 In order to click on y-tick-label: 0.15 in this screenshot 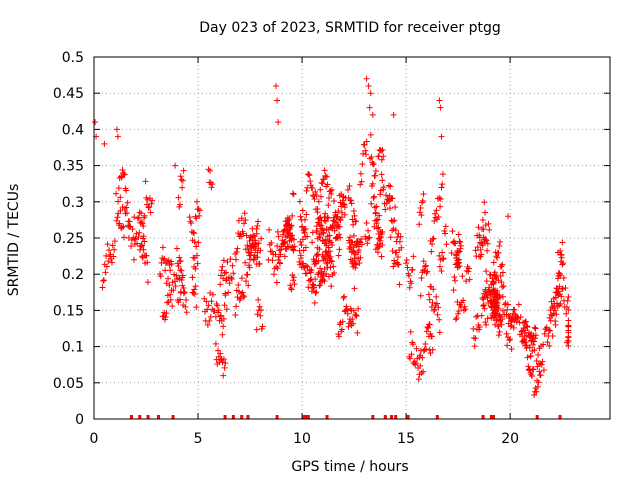, I will do `click(68, 311)`.